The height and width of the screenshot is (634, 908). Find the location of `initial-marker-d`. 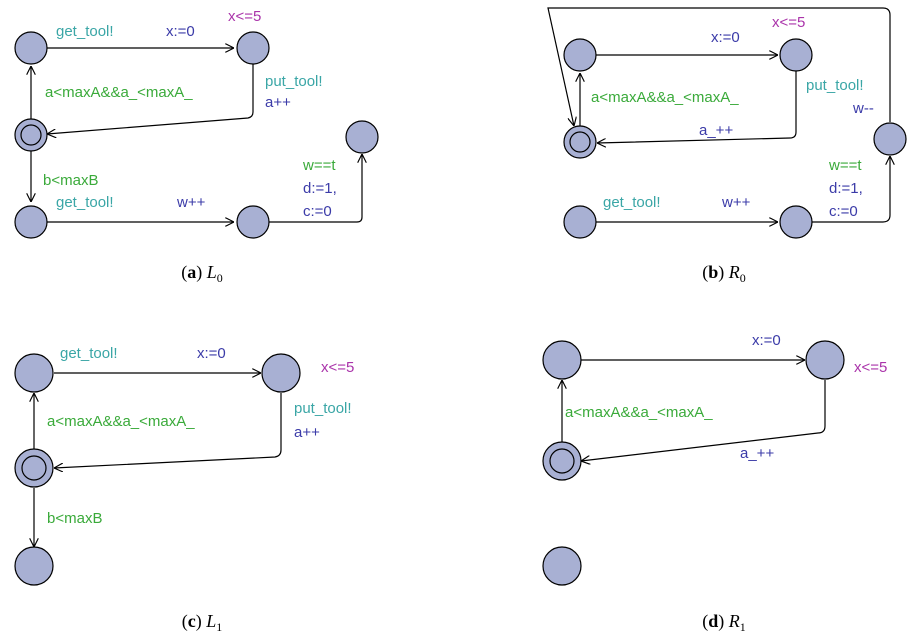

initial-marker-d is located at coordinates (562, 461).